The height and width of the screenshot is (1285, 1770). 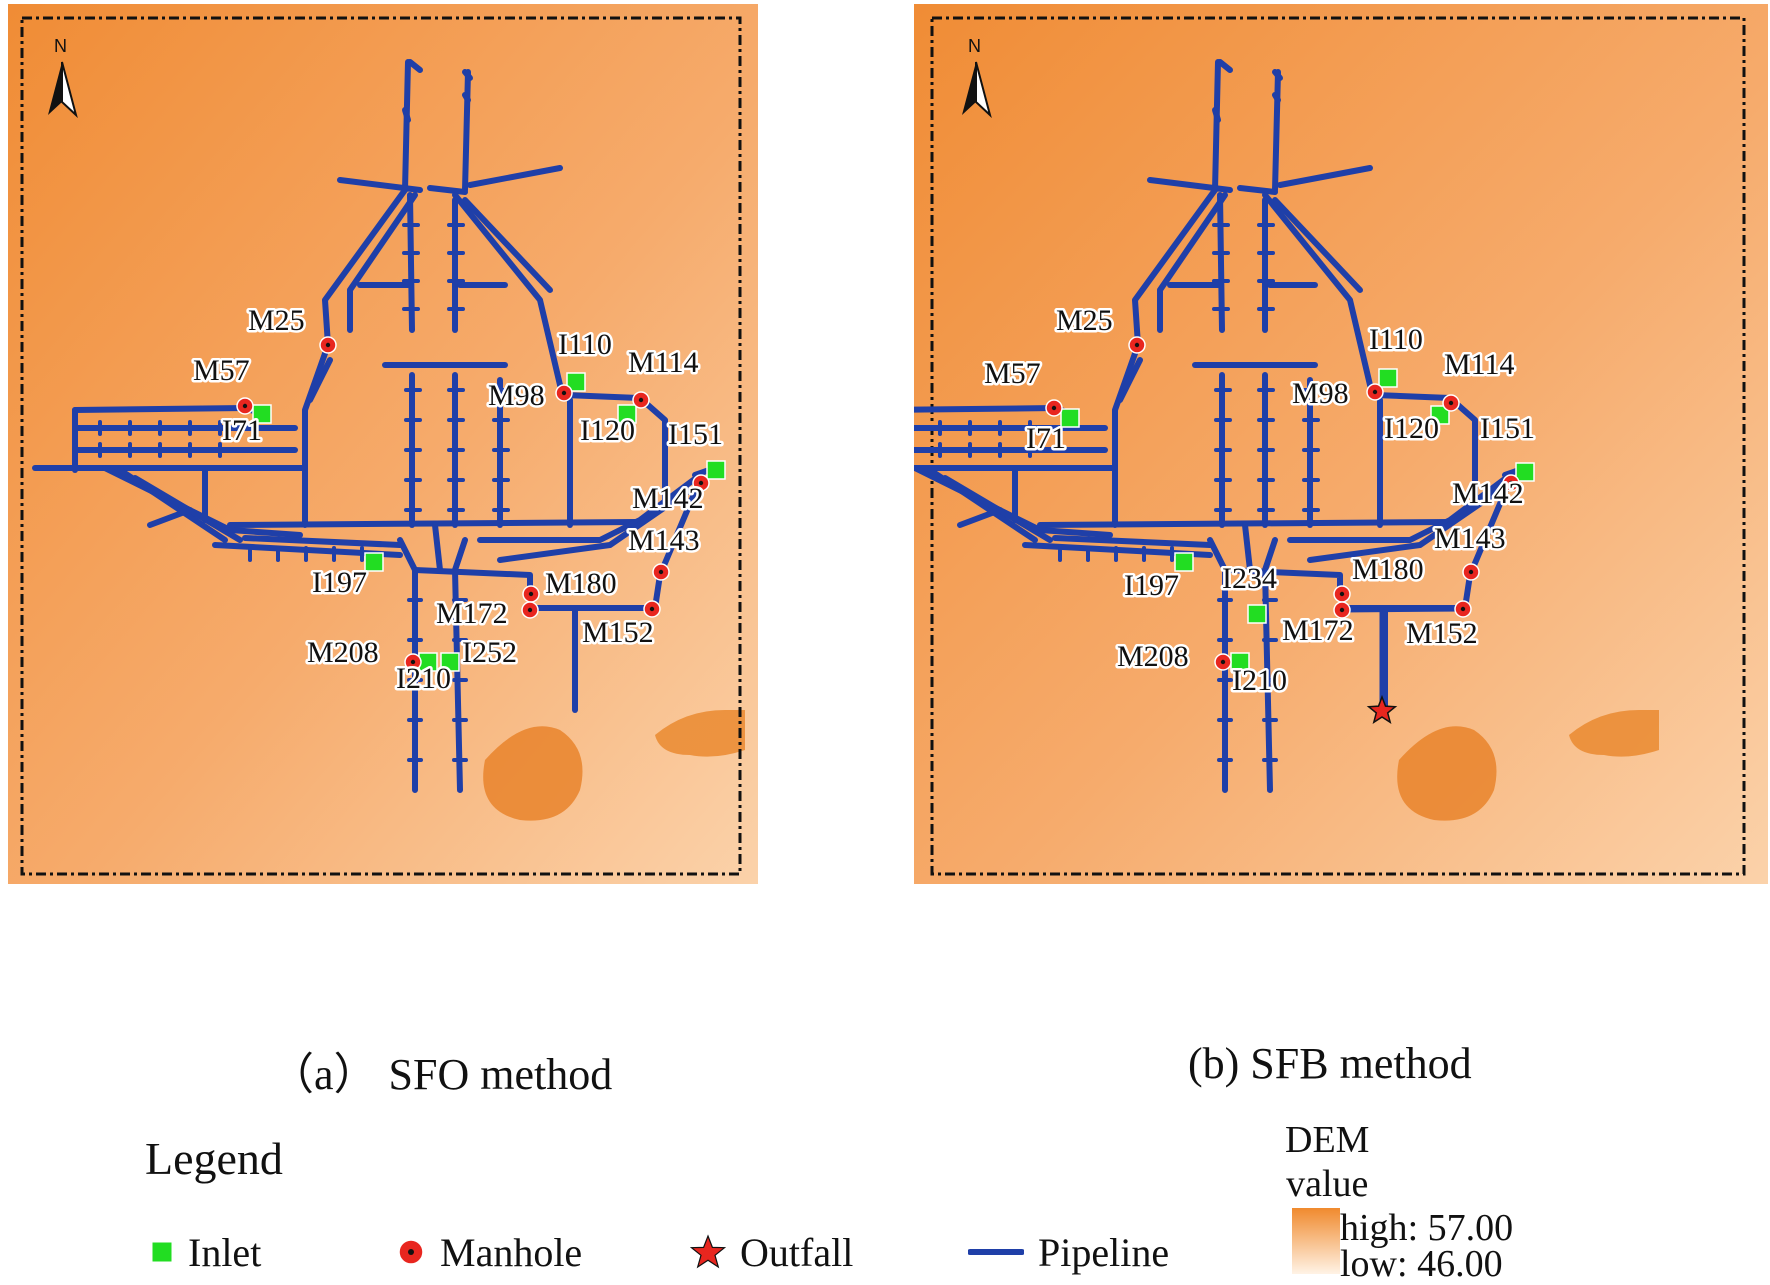 What do you see at coordinates (695, 434) in the screenshot?
I see `node-label-I151: I151` at bounding box center [695, 434].